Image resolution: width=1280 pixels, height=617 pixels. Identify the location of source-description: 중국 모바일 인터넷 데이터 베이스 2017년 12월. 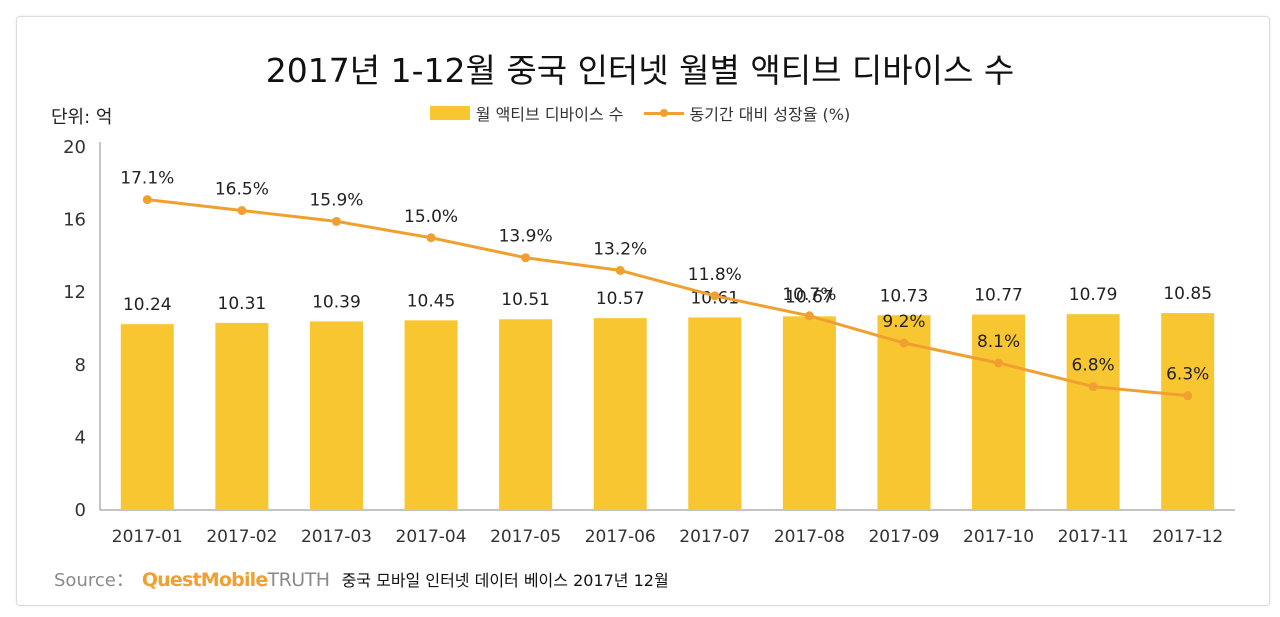
(505, 580).